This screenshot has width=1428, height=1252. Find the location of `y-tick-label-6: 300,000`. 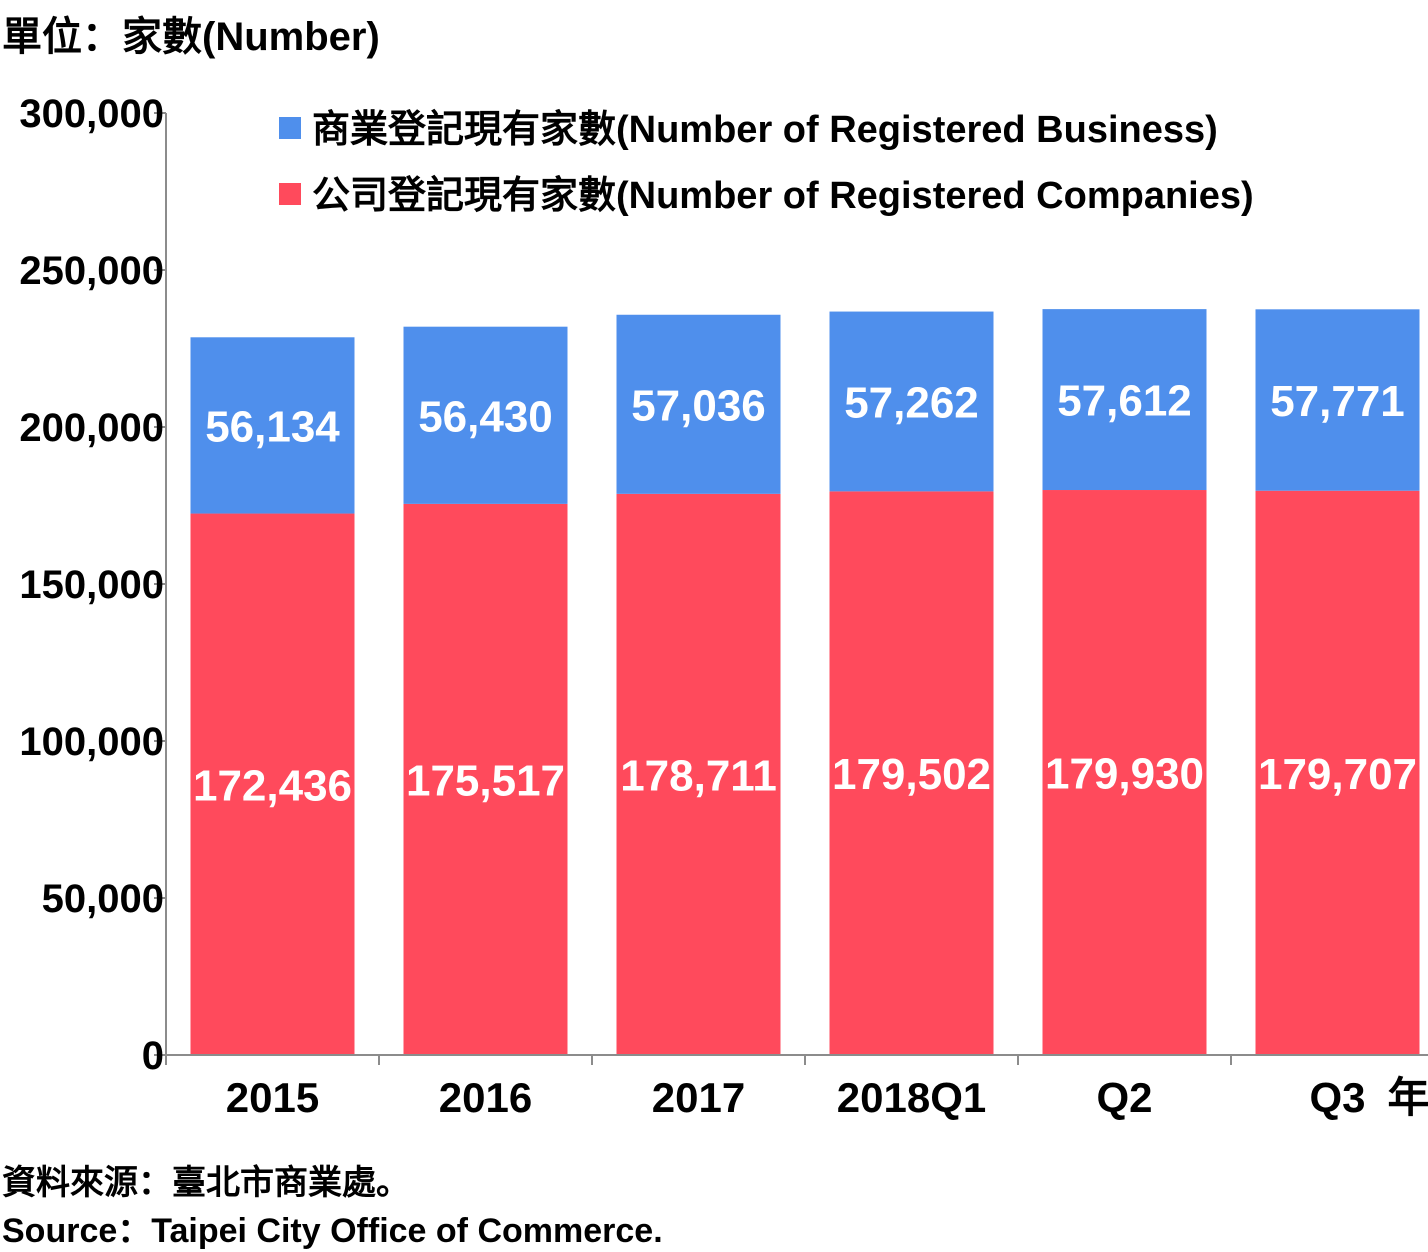

y-tick-label-6: 300,000 is located at coordinates (91, 114).